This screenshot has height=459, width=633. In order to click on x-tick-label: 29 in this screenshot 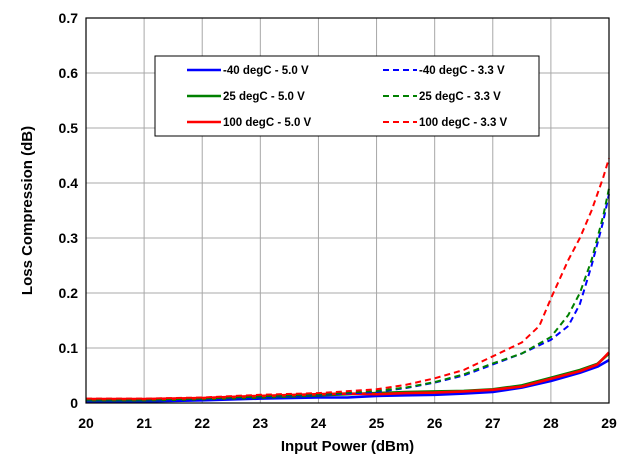, I will do `click(609, 423)`.